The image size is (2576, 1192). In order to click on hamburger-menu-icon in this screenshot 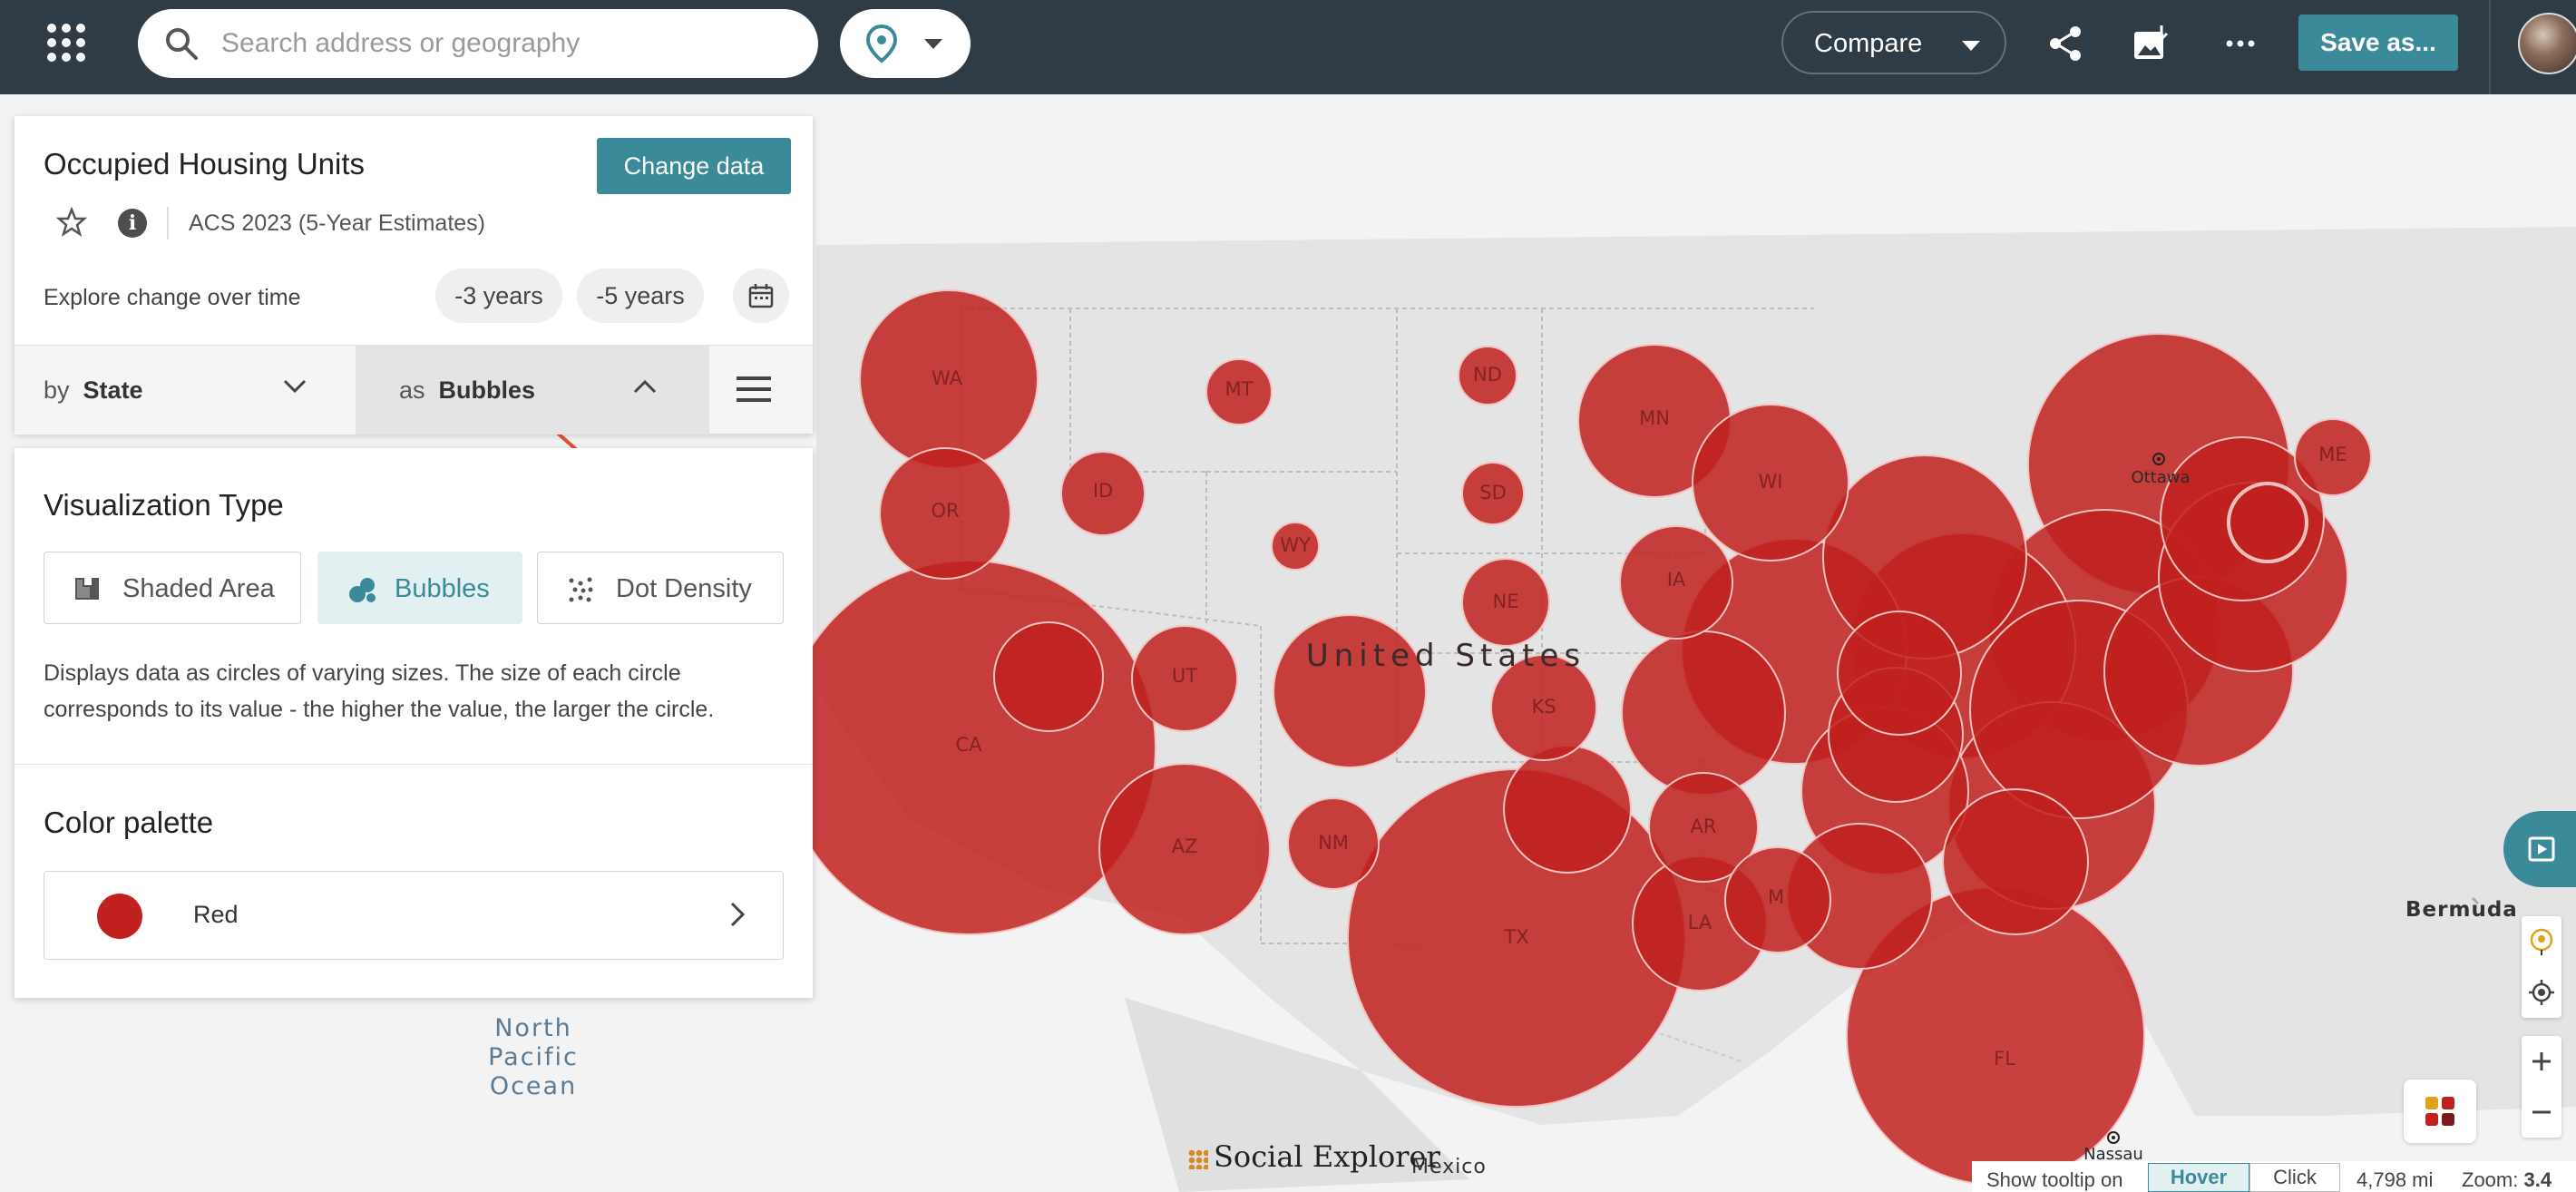, I will do `click(755, 390)`.